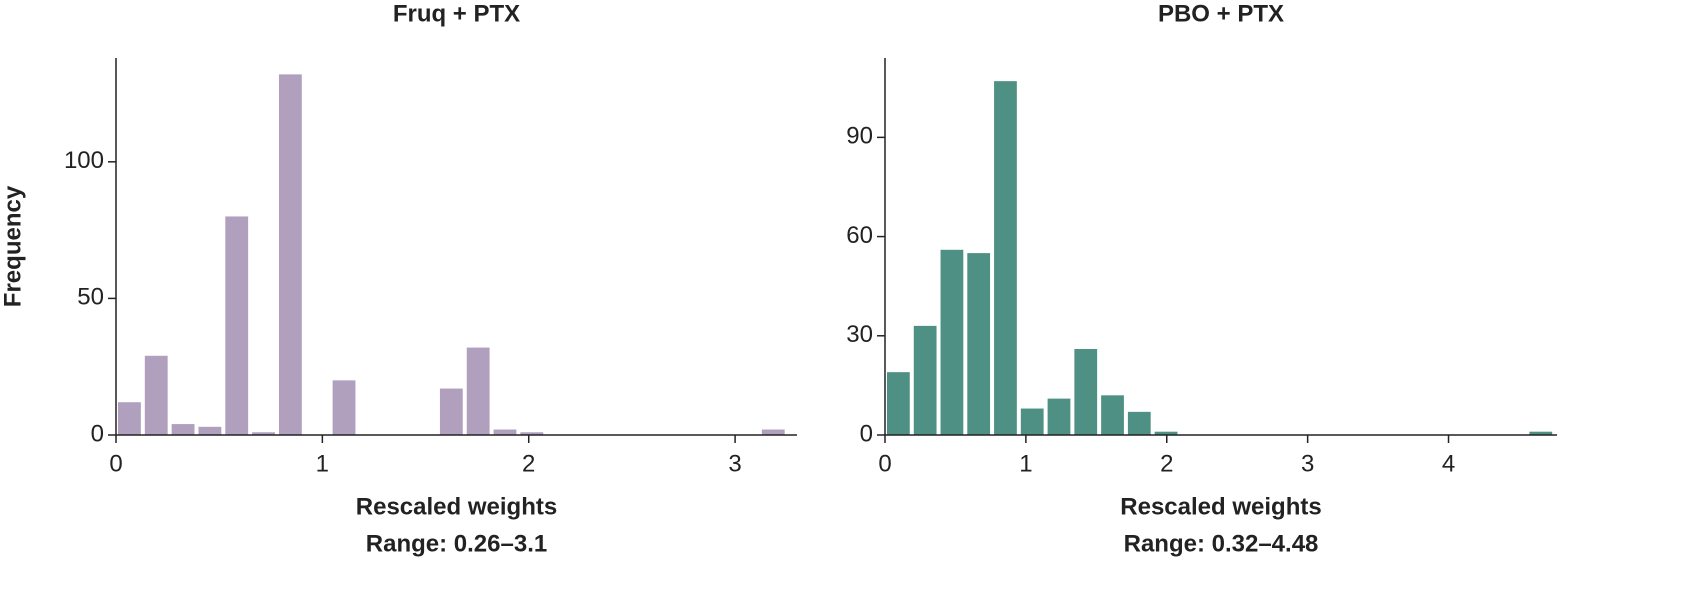  Describe the element at coordinates (1448, 463) in the screenshot. I see `x-tick-label: 4` at that location.